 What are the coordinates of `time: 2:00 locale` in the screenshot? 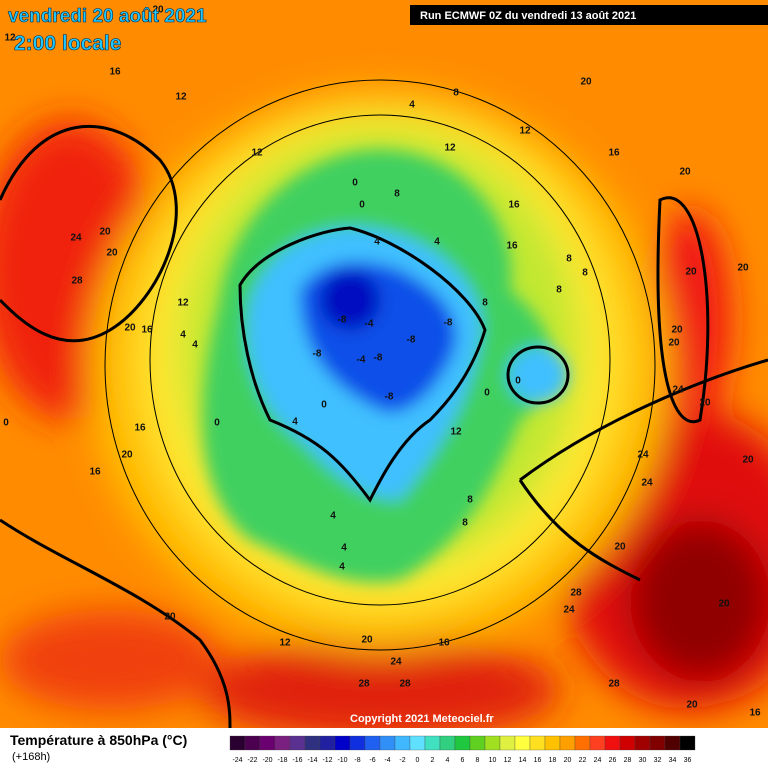 It's located at (67, 43).